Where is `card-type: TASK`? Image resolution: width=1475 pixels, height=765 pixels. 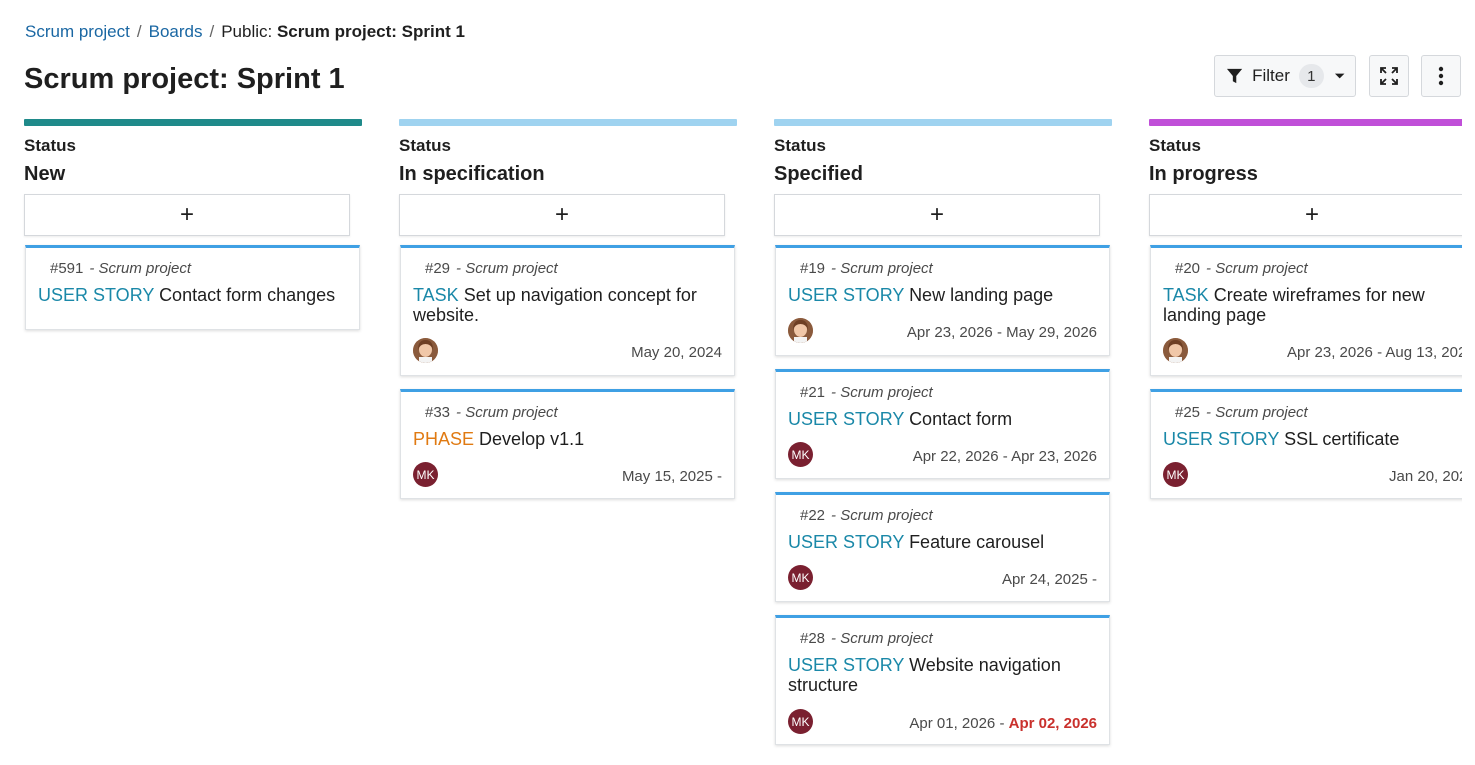 card-type: TASK is located at coordinates (436, 295).